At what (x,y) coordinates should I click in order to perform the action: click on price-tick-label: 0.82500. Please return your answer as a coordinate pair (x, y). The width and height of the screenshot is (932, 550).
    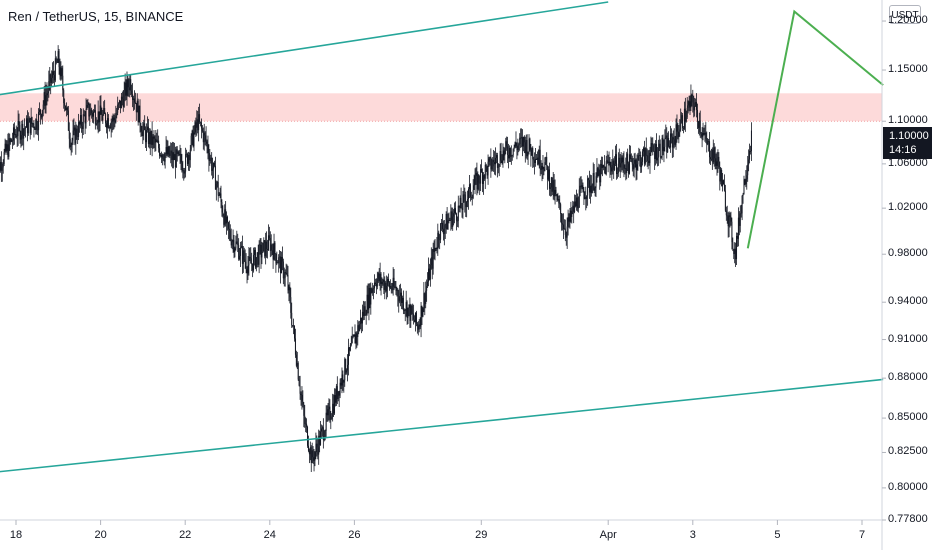
    Looking at the image, I should click on (908, 451).